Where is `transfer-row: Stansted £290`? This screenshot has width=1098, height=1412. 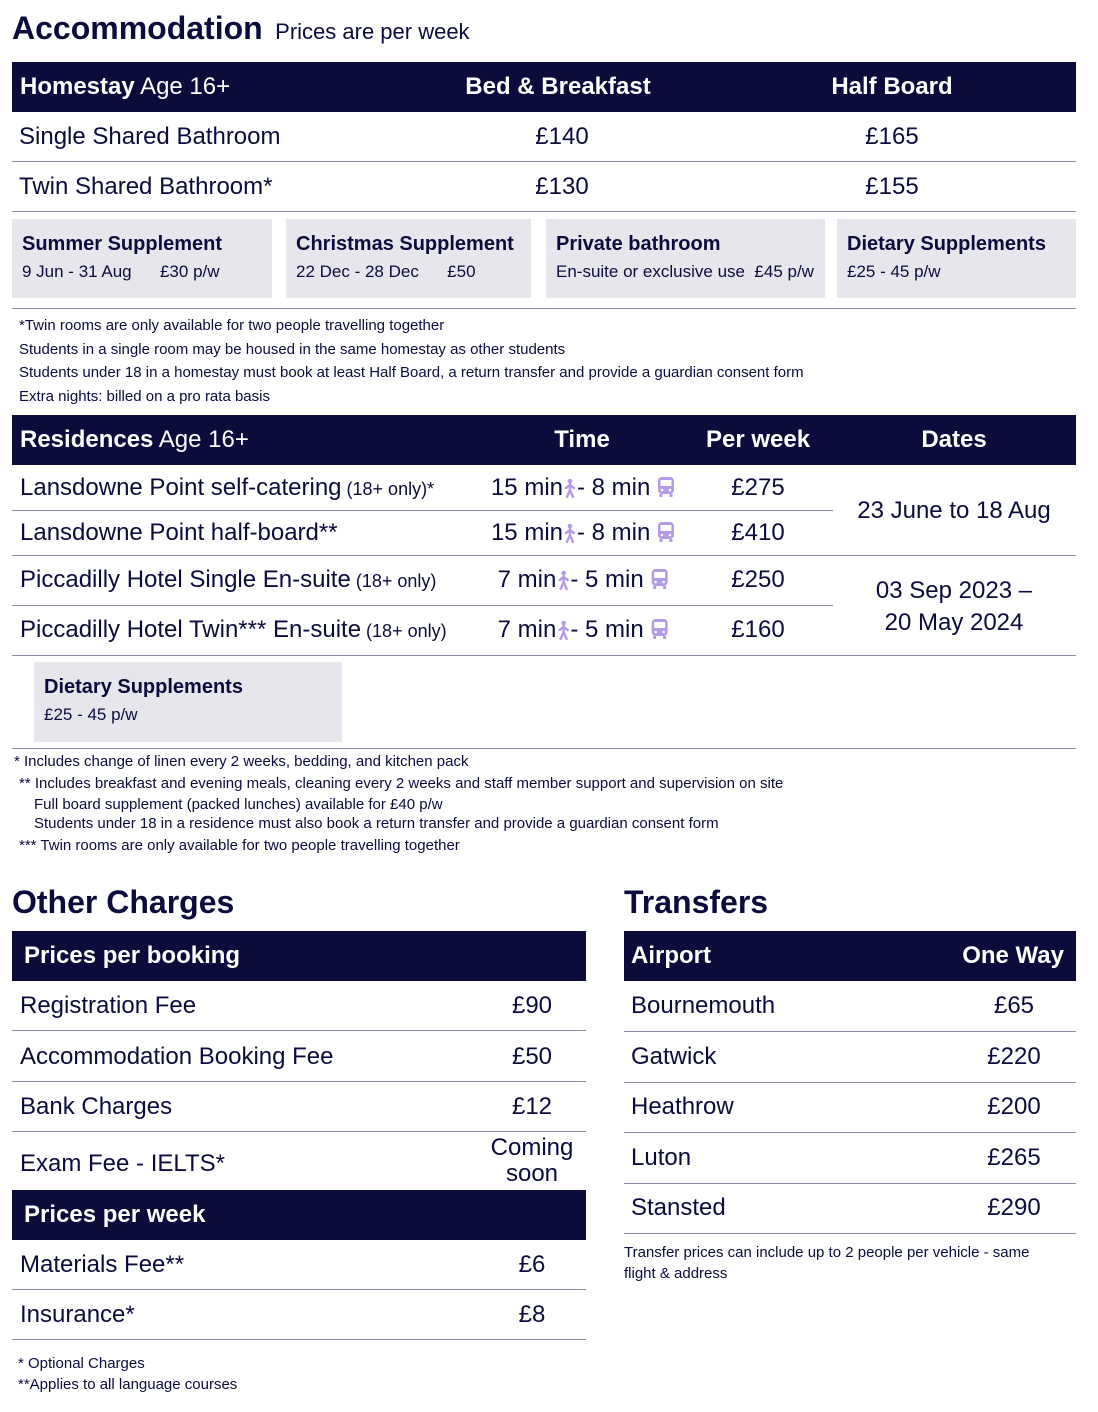
transfer-row: Stansted £290 is located at coordinates (850, 1208).